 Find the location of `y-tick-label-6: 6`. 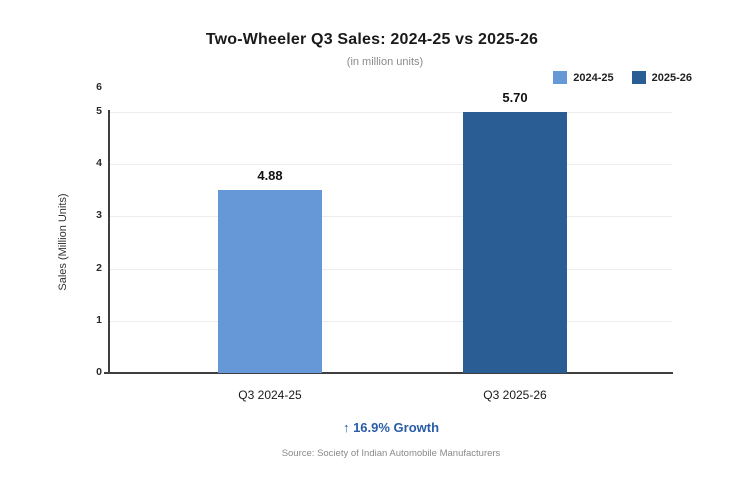

y-tick-label-6: 6 is located at coordinates (99, 87).